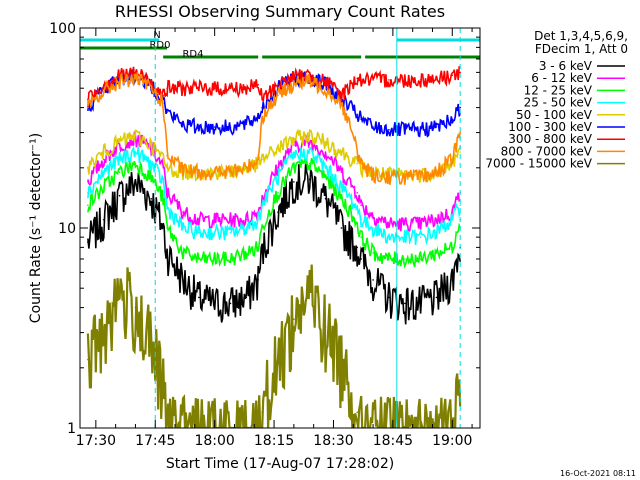 The width and height of the screenshot is (640, 480). I want to click on x-tick-label: 17:30, so click(96, 441).